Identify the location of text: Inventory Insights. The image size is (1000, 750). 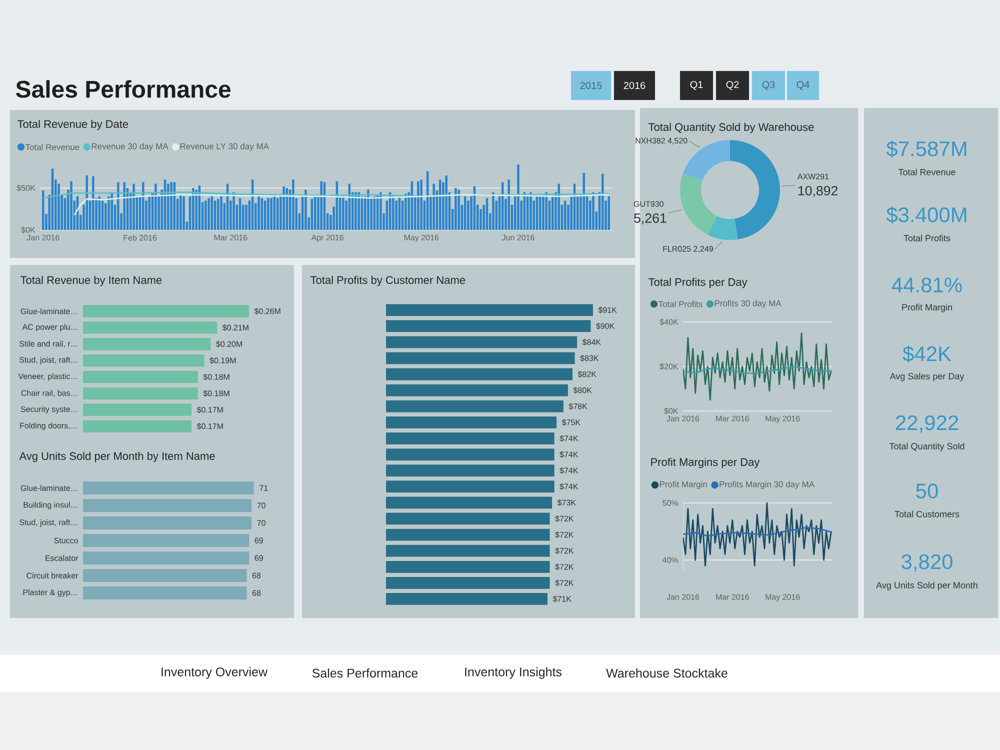
(513, 673).